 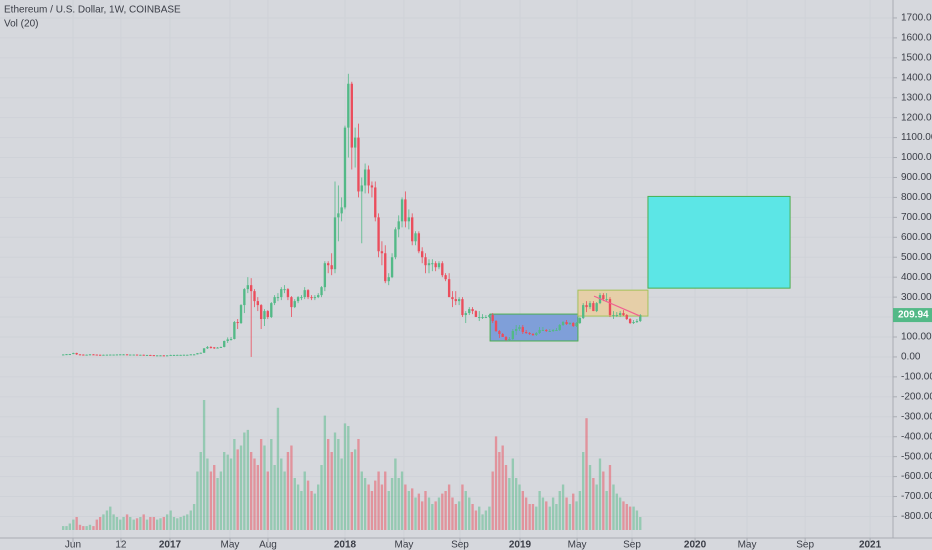 What do you see at coordinates (92, 10) in the screenshot?
I see `chart-title: Ethereum / U.S. Dollar, 1W, COINBASE` at bounding box center [92, 10].